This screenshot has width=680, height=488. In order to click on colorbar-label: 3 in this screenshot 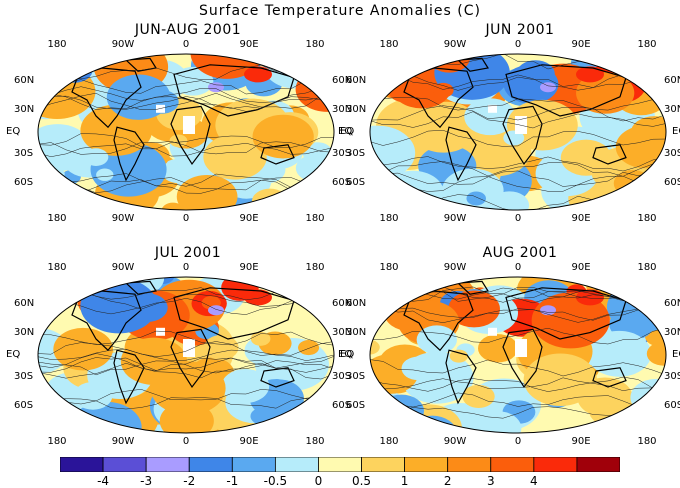, I will do `click(490, 481)`.